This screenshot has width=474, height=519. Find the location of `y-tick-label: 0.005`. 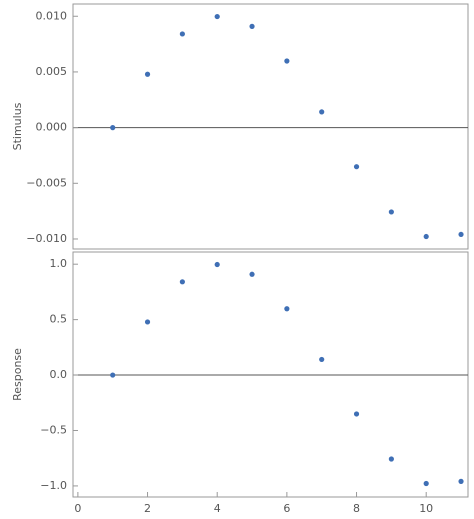

y-tick-label: 0.005 is located at coordinates (52, 71).